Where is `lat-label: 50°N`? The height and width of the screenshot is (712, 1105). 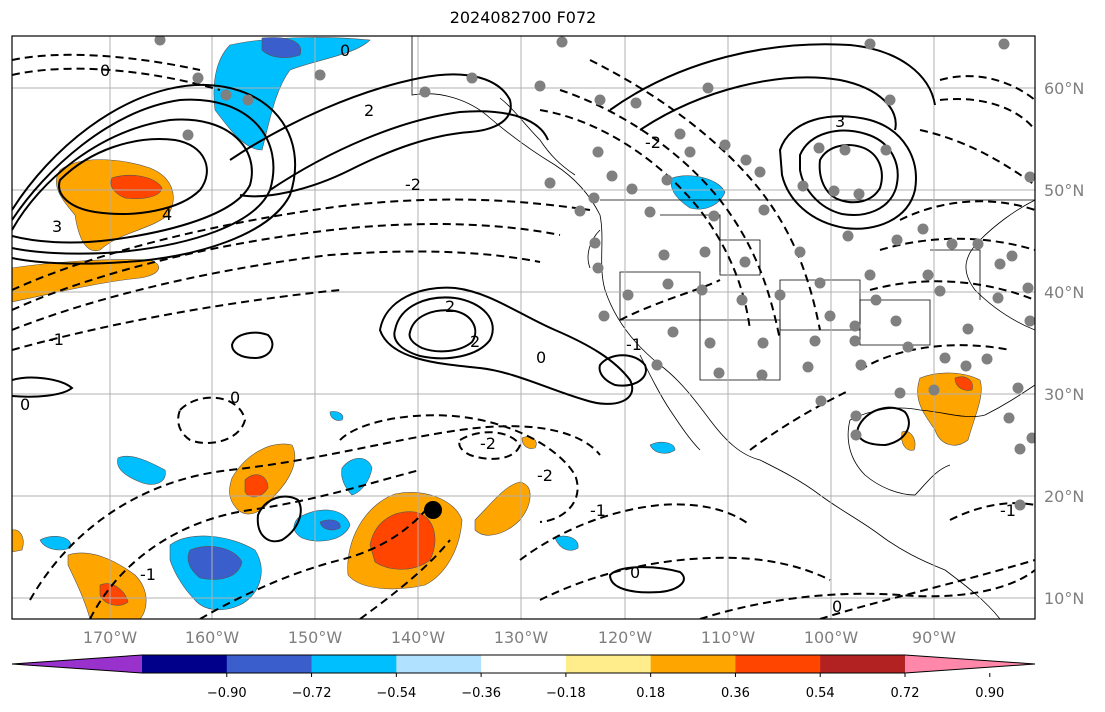 lat-label: 50°N is located at coordinates (1064, 190).